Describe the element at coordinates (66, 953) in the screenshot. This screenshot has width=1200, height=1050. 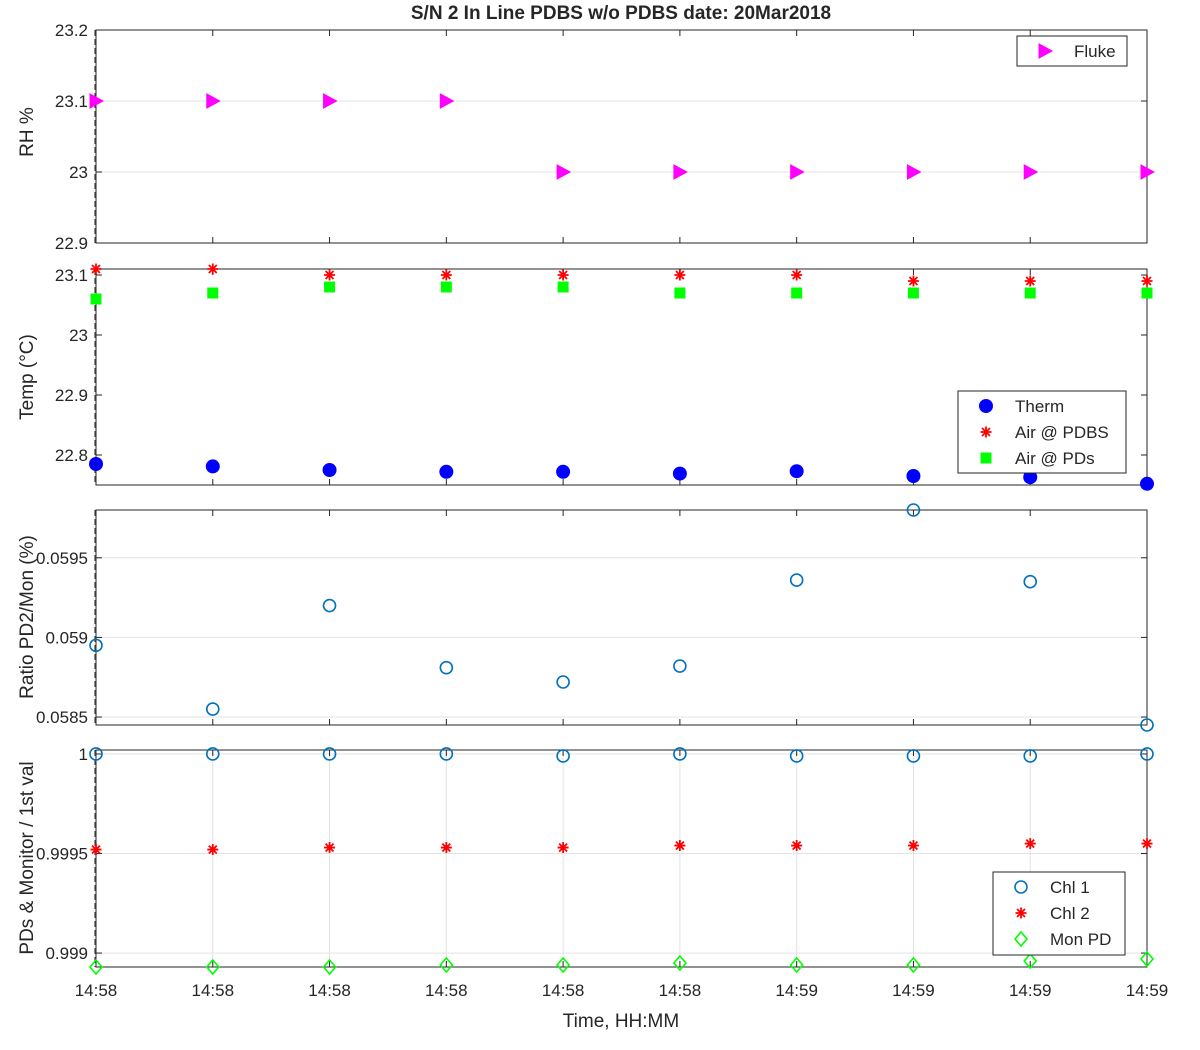
I see `y-tick-label: 0.999` at that location.